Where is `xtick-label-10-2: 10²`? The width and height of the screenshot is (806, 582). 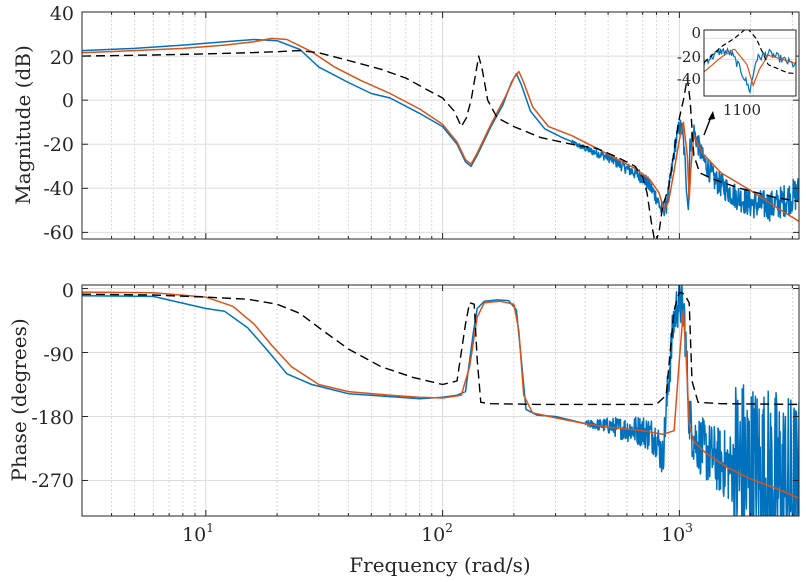 xtick-label-10-2: 10² is located at coordinates (437, 533).